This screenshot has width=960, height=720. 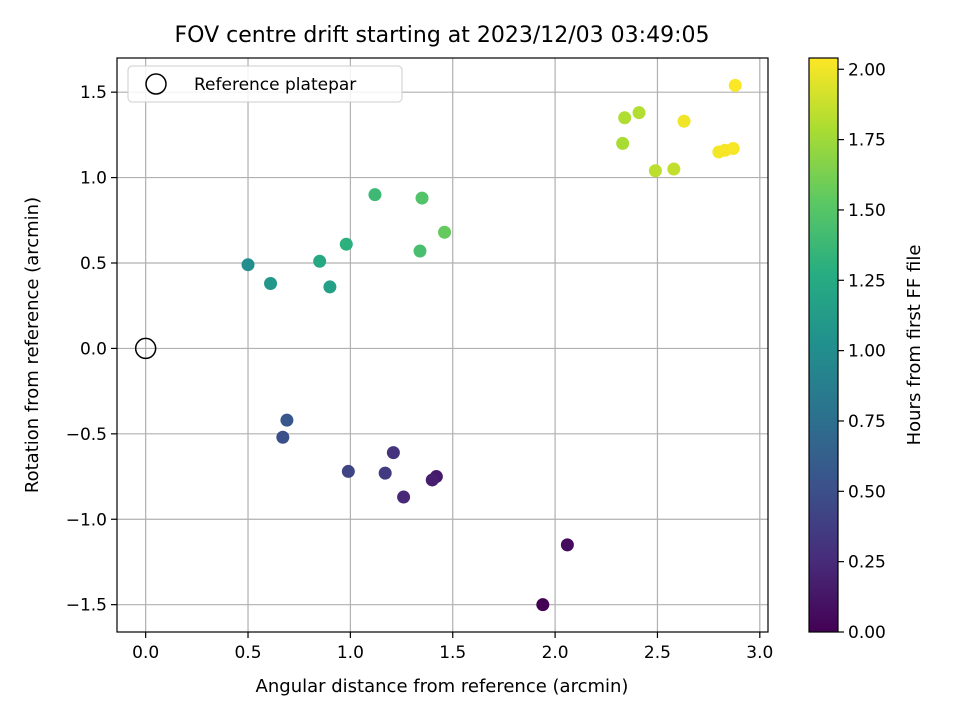 What do you see at coordinates (156, 84) in the screenshot?
I see `legend-reference-marker` at bounding box center [156, 84].